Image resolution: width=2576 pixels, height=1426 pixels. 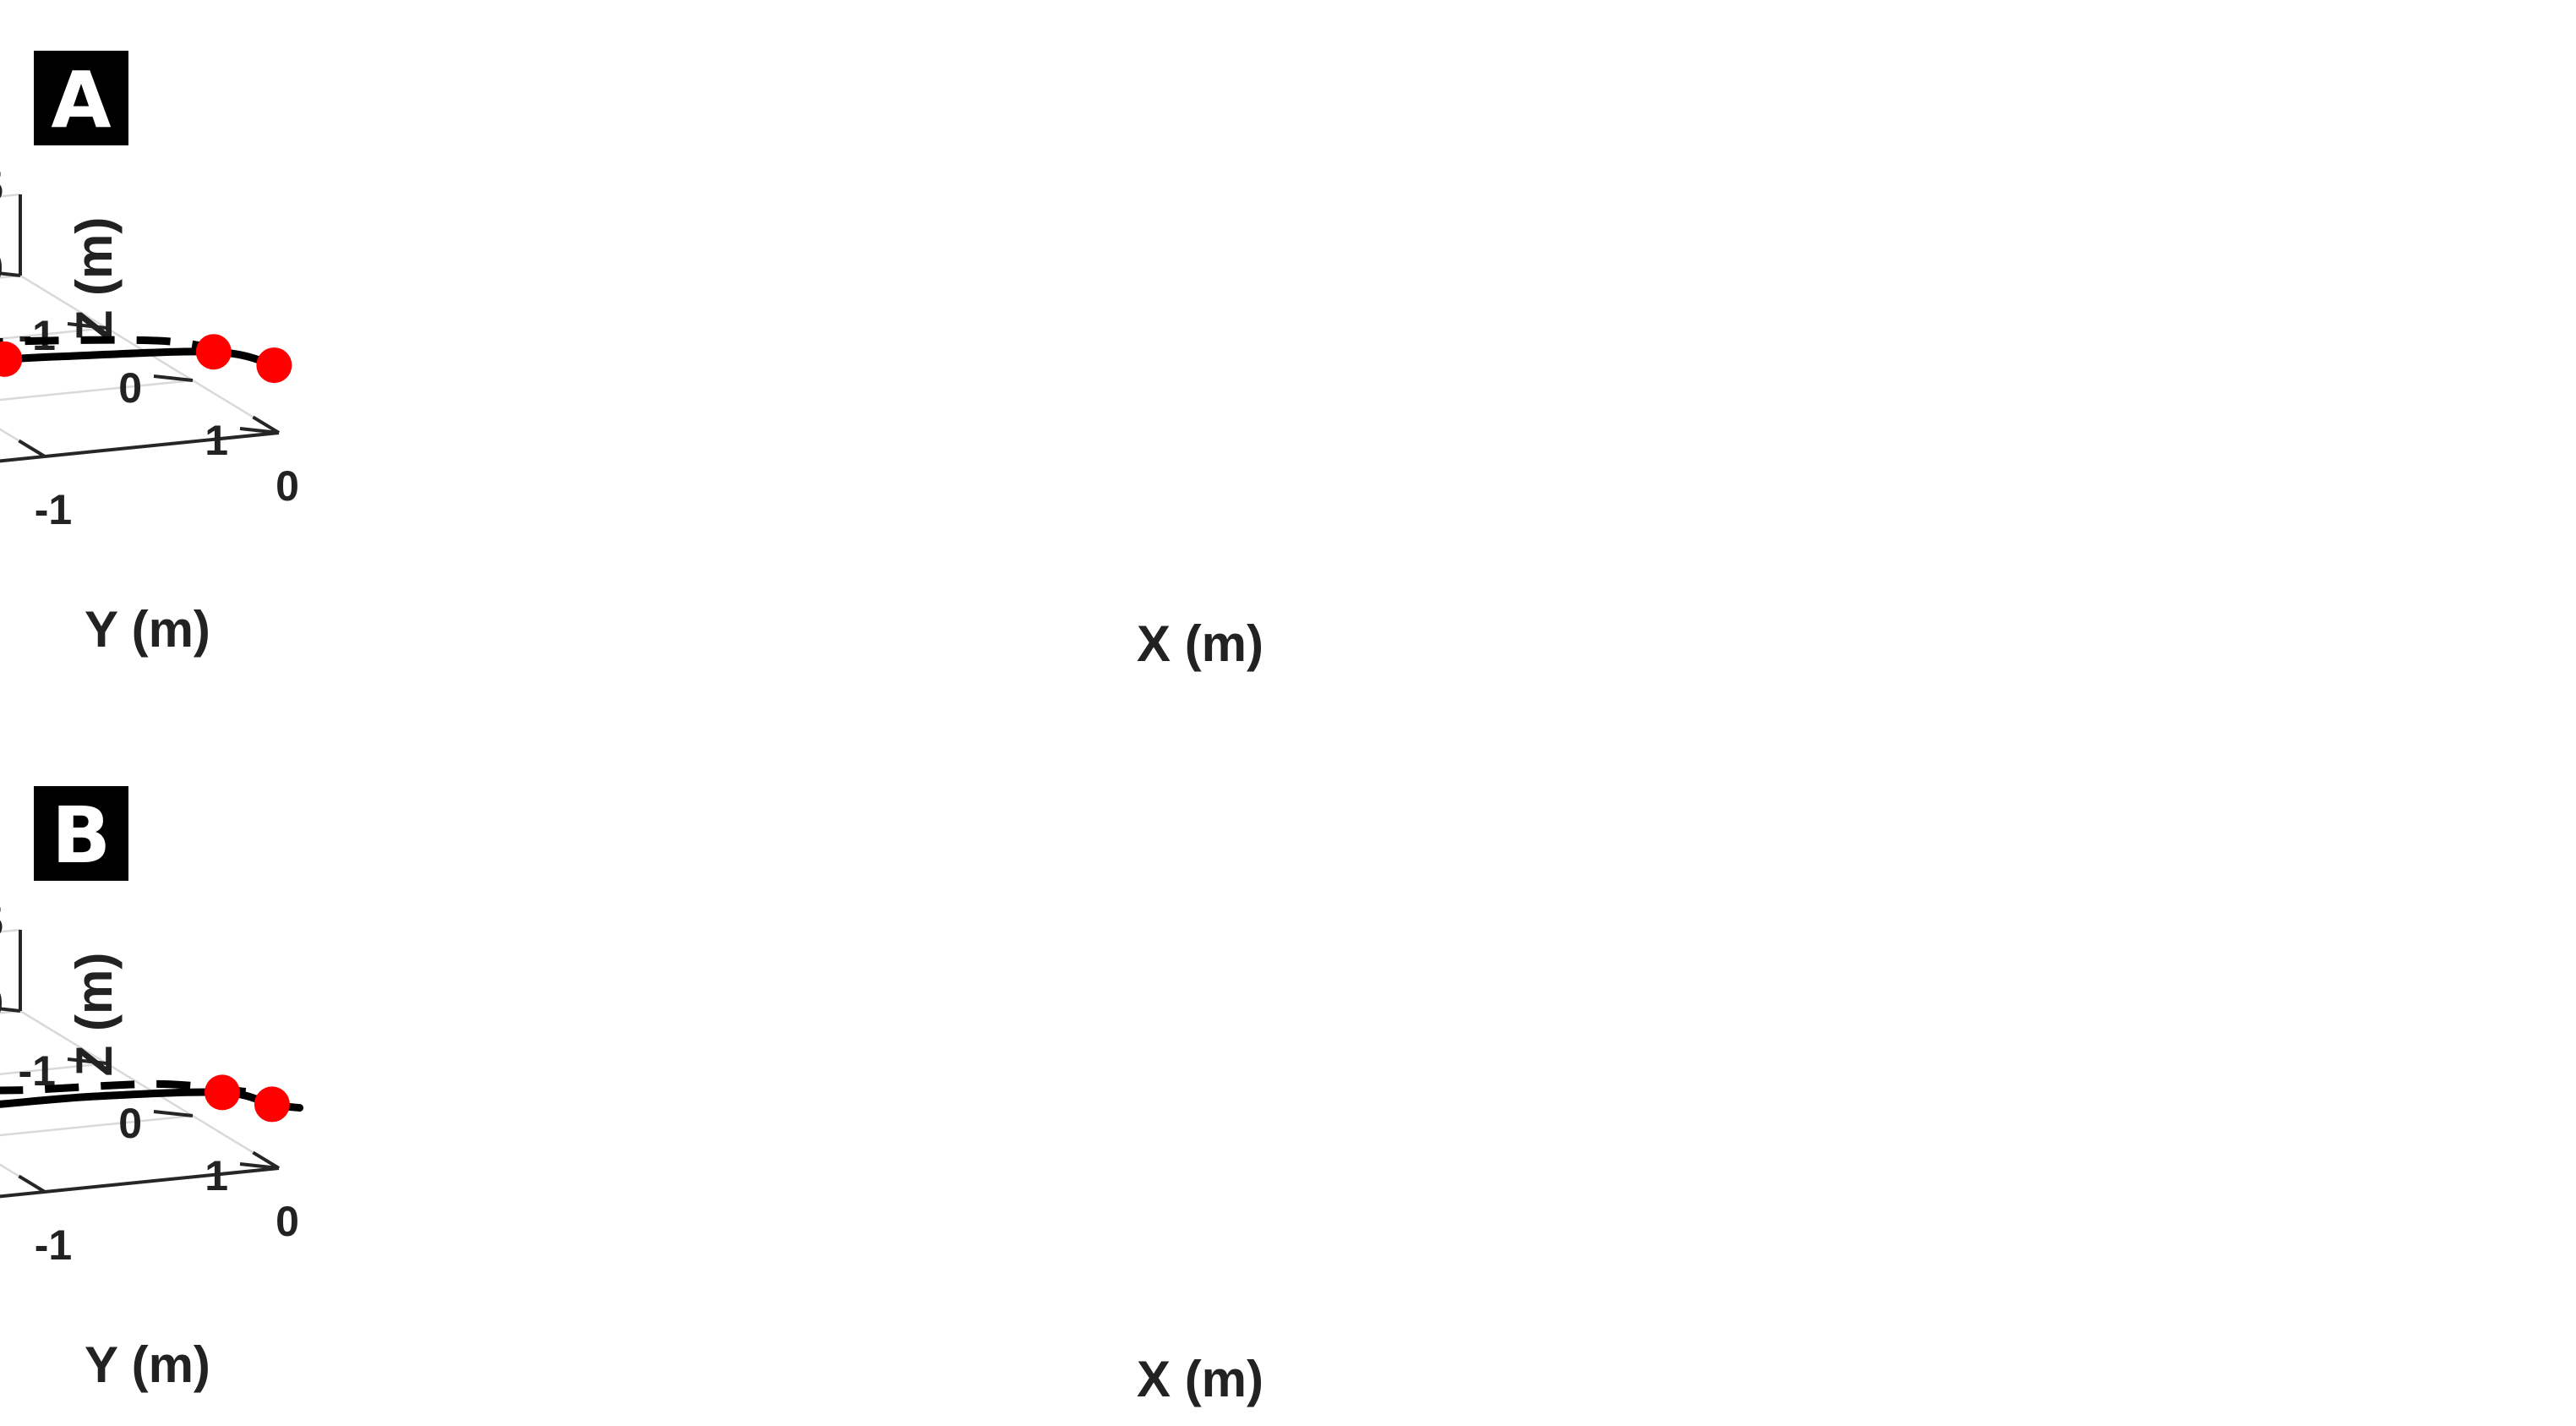 I want to click on panel-label: B, so click(x=81, y=835).